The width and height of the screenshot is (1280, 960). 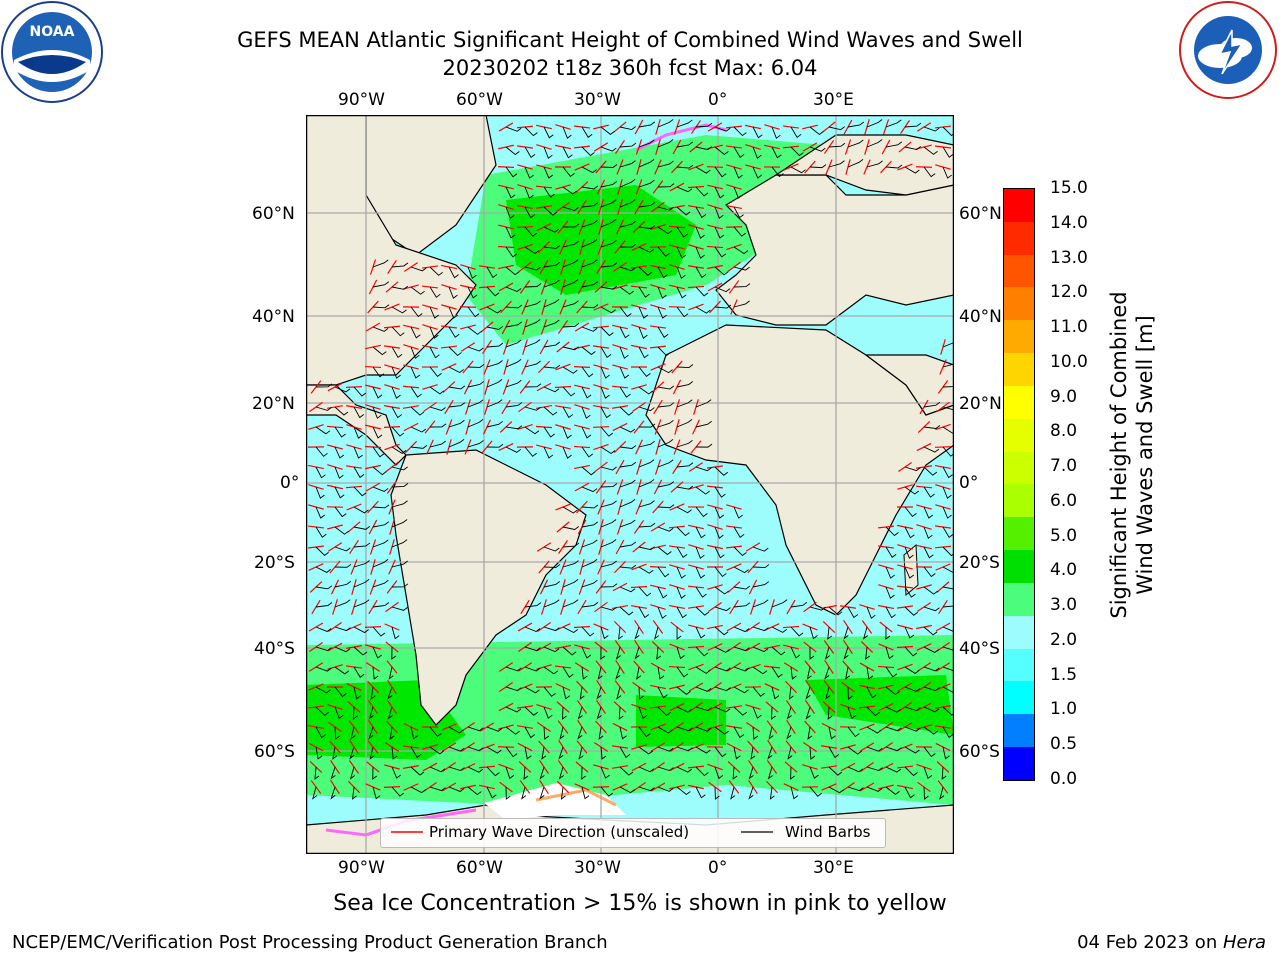 I want to click on wave-direction-legend-icon, so click(x=407, y=832).